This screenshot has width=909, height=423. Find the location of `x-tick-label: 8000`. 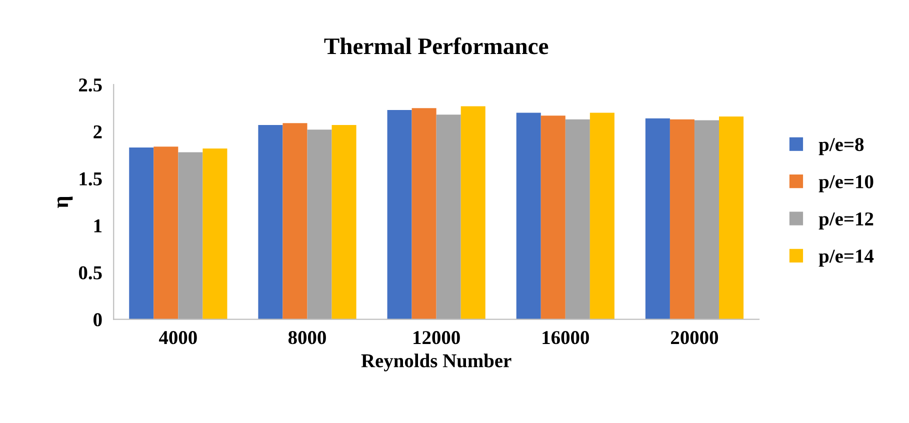

x-tick-label: 8000 is located at coordinates (307, 337).